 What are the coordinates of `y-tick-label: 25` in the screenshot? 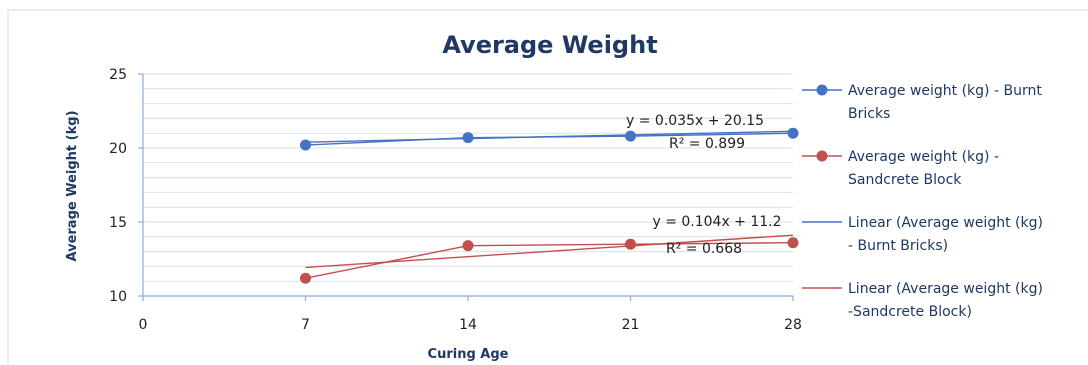 It's located at (118, 75).